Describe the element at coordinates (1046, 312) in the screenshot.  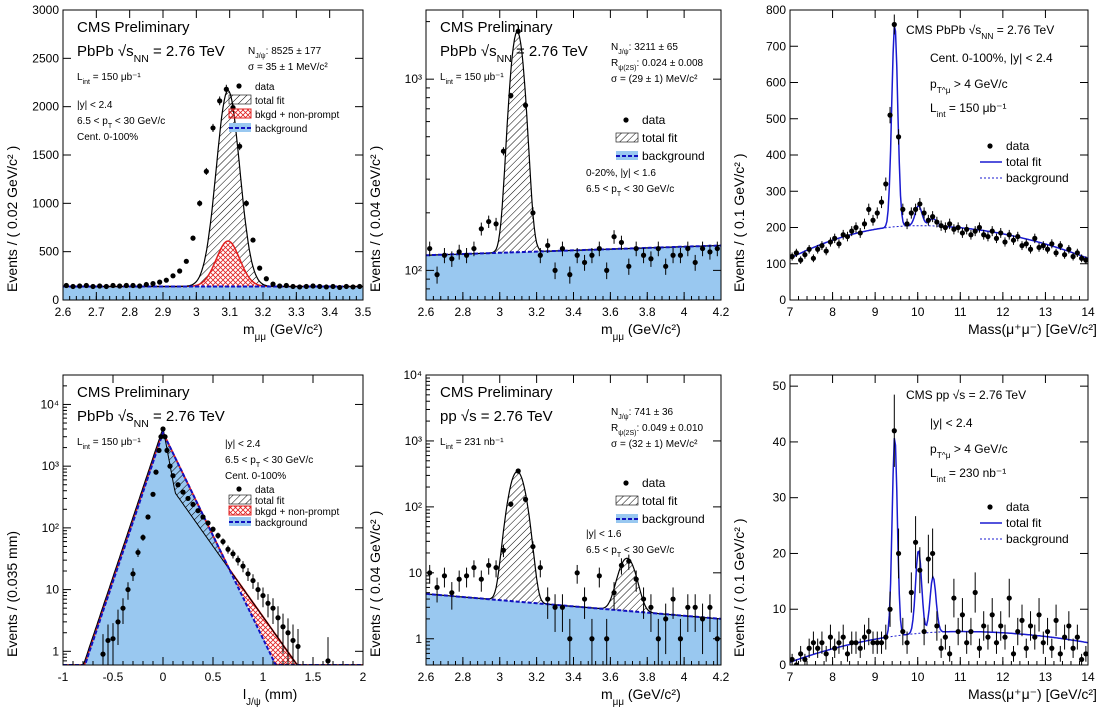
I see `x-tick-label: 13` at that location.